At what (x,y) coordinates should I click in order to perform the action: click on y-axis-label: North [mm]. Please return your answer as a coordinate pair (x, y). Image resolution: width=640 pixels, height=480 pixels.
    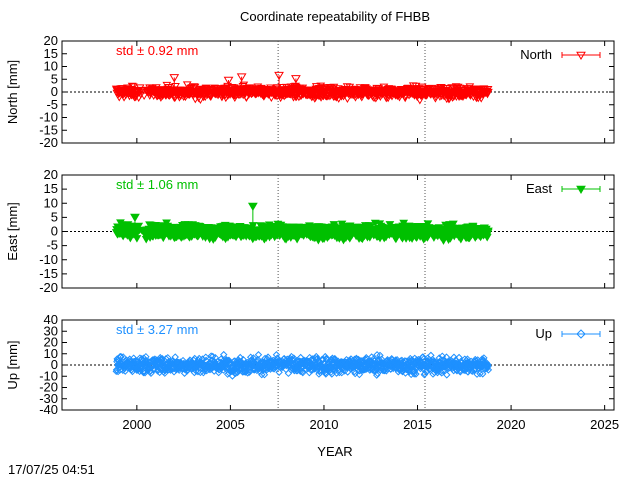
    Looking at the image, I should click on (12, 92).